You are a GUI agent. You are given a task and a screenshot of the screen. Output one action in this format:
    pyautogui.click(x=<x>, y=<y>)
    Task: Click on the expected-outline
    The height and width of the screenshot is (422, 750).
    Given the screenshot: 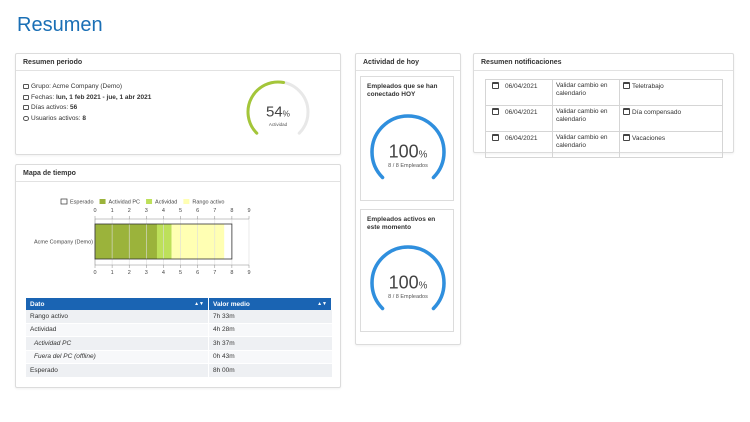 What is the action you would take?
    pyautogui.click(x=163, y=241)
    